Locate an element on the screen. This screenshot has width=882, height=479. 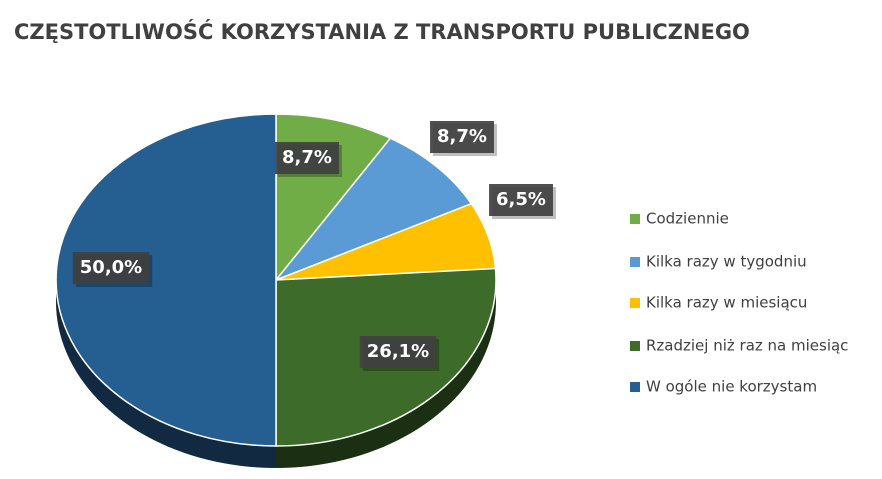
legend-label: W ogóle nie korzystam is located at coordinates (731, 387).